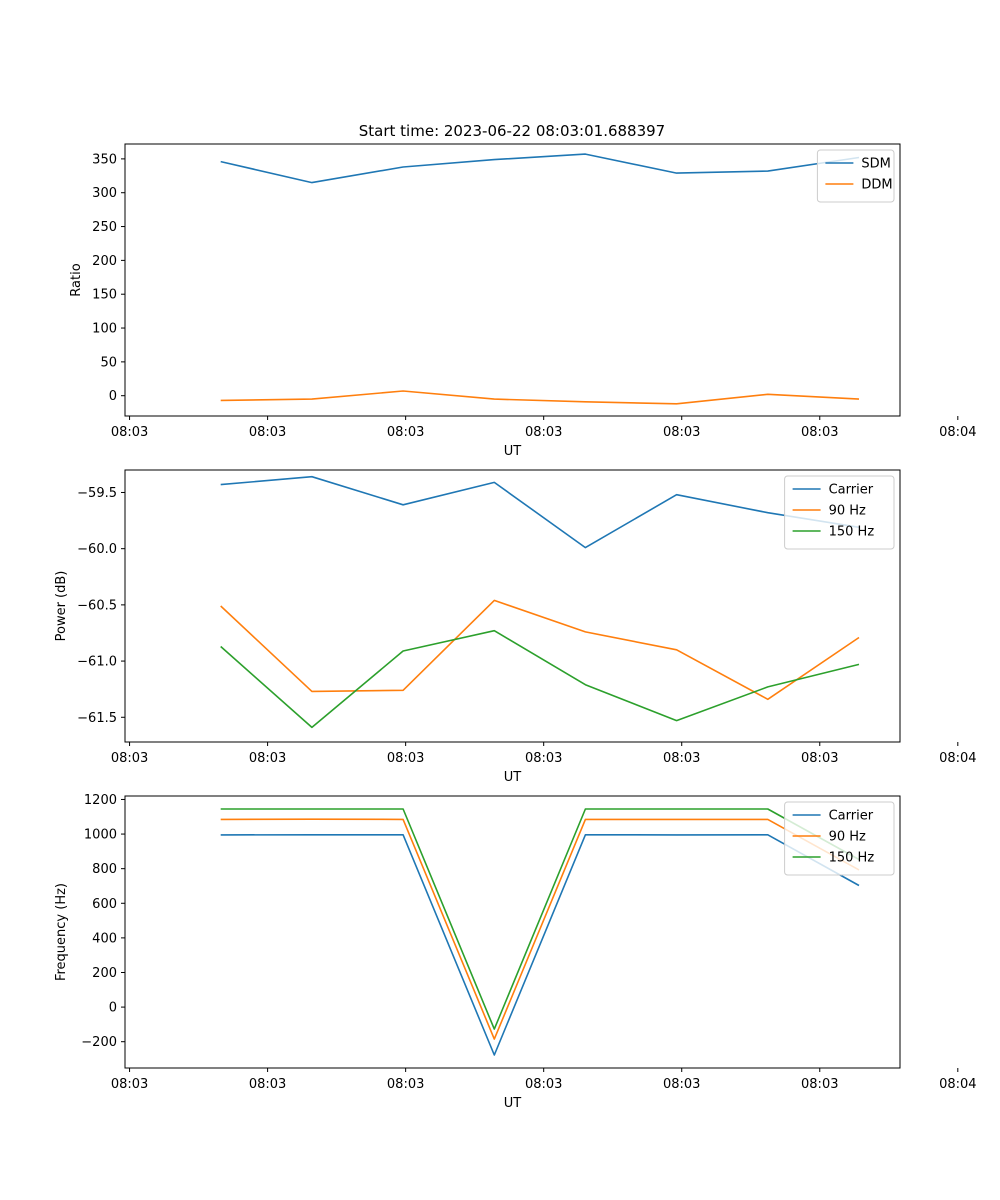 This screenshot has height=1200, width=1000. I want to click on y-axis-label: Frequency (Hz), so click(61, 932).